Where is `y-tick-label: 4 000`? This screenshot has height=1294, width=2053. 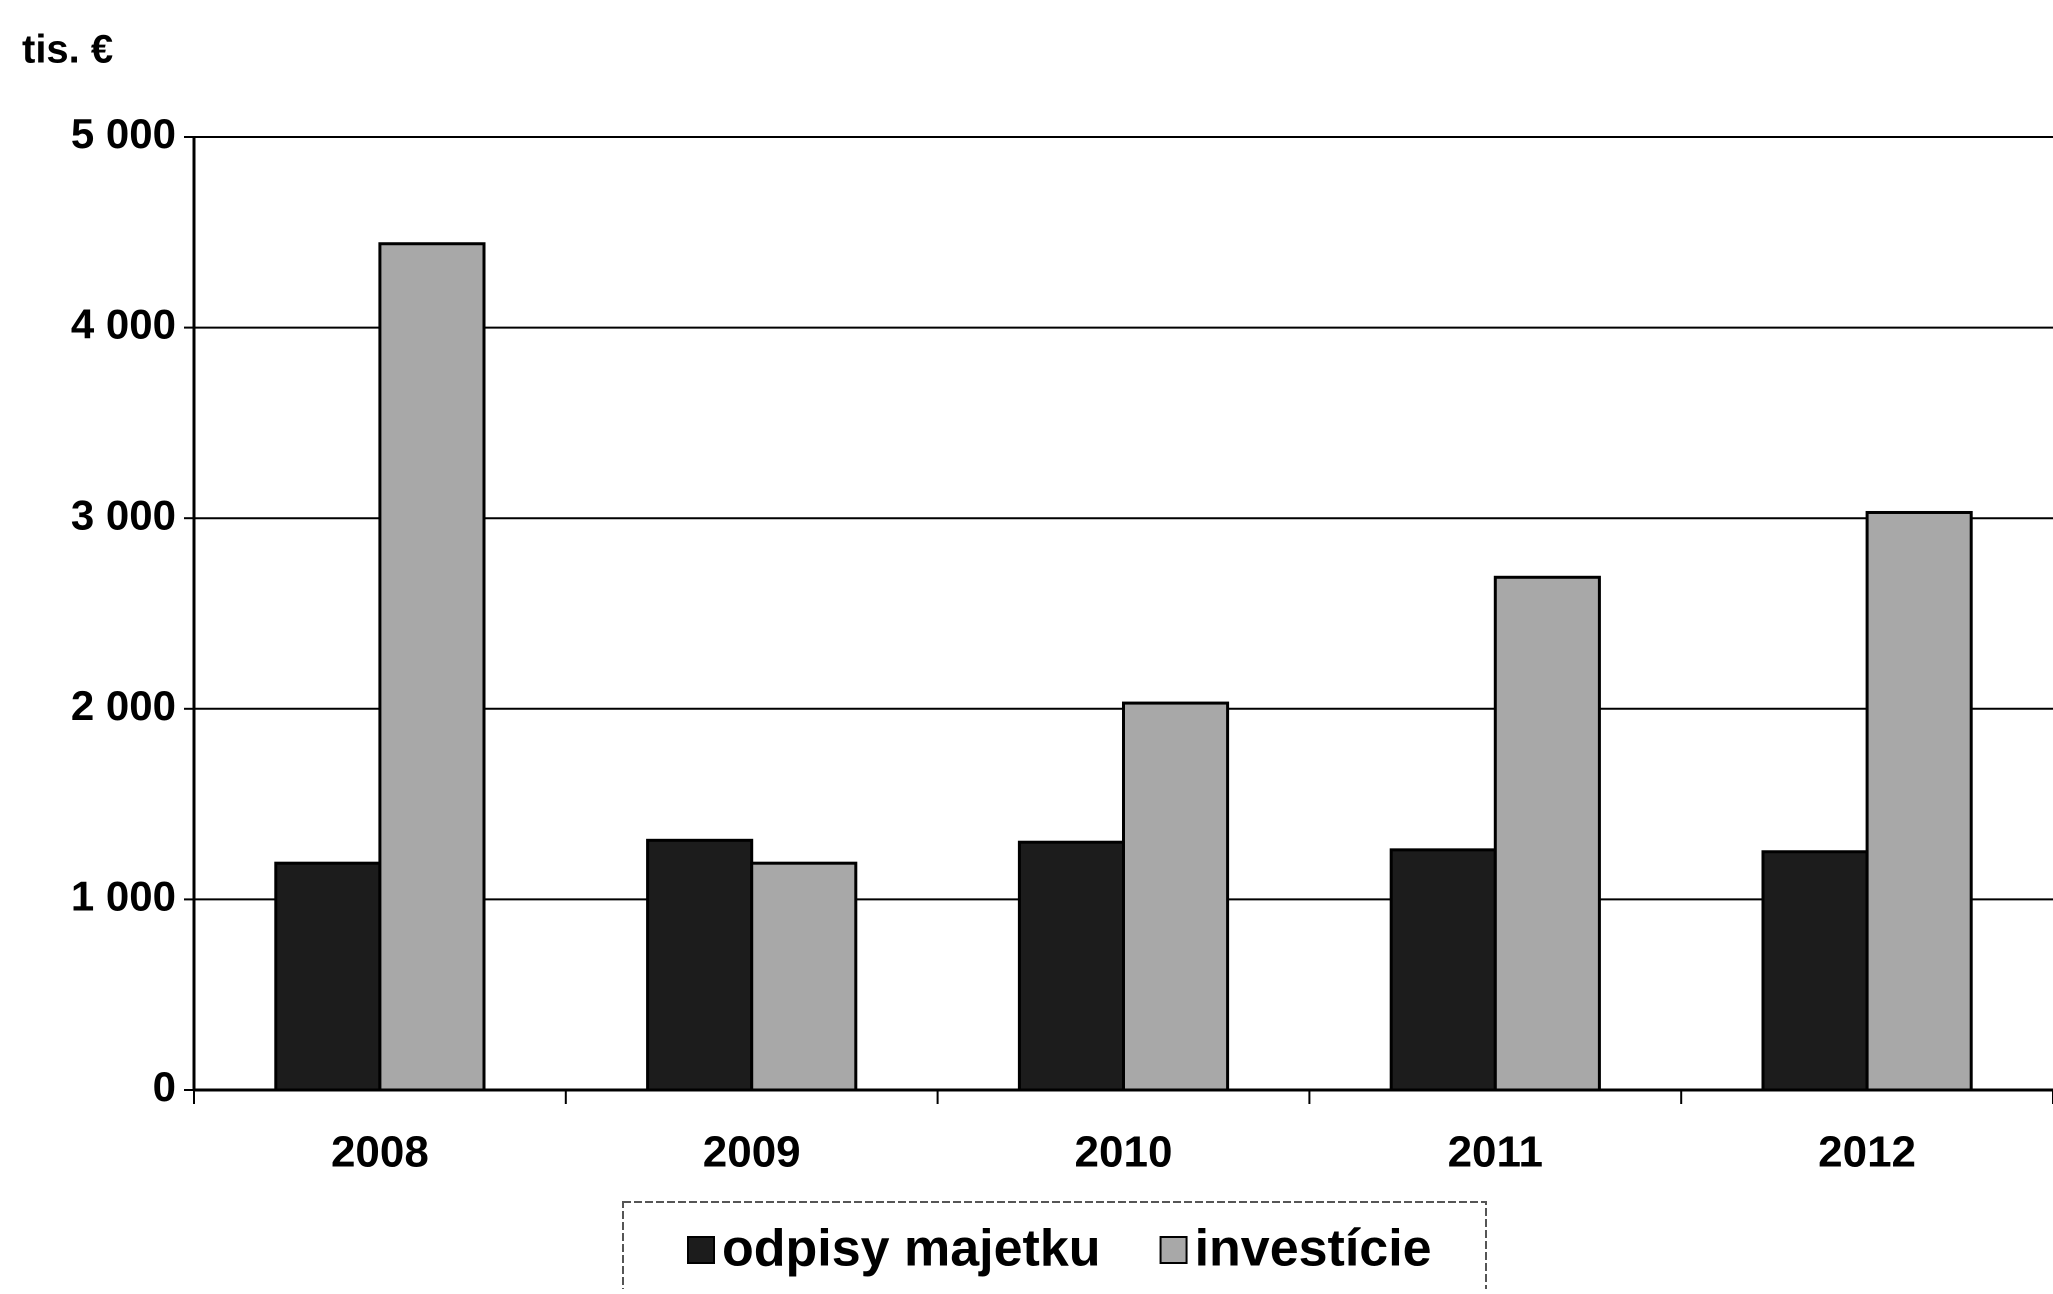
y-tick-label: 4 000 is located at coordinates (123, 324).